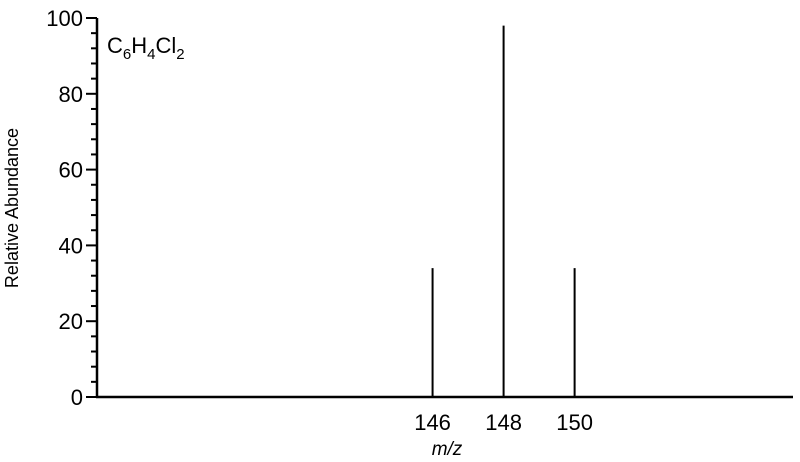  I want to click on compound-formula: C6H4Cl2, so click(146, 48).